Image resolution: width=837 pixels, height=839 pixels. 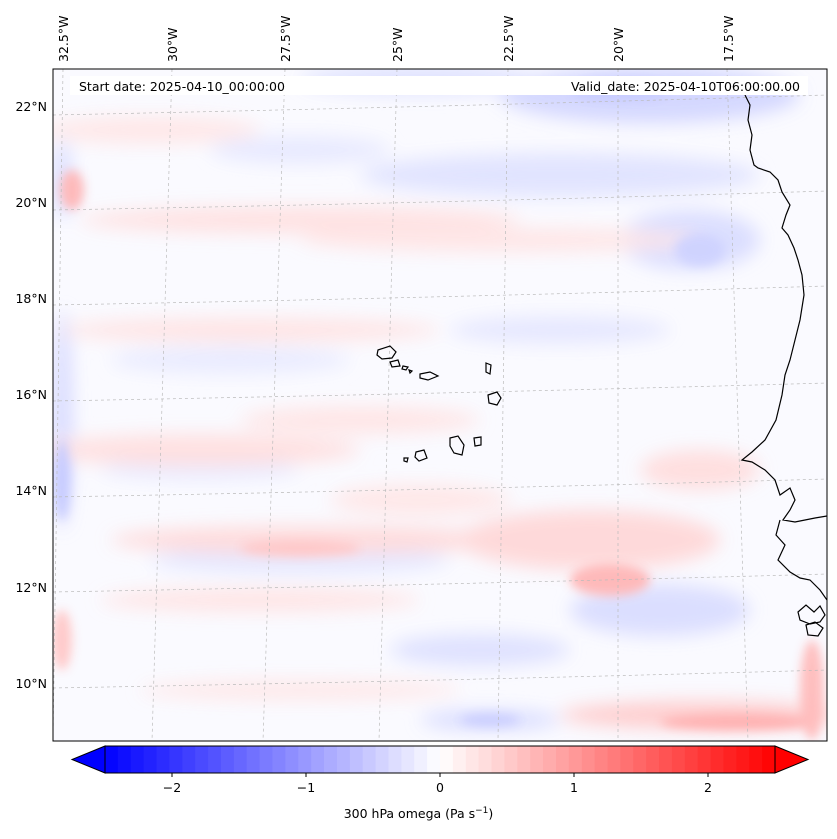 What do you see at coordinates (31, 587) in the screenshot?
I see `lat-label: 12°N` at bounding box center [31, 587].